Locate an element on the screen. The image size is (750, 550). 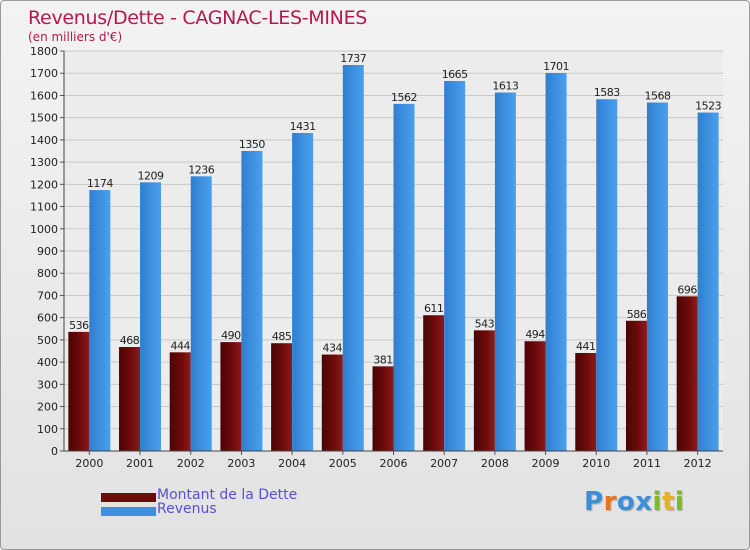
data-label-revenue: 1174 is located at coordinates (100, 183).